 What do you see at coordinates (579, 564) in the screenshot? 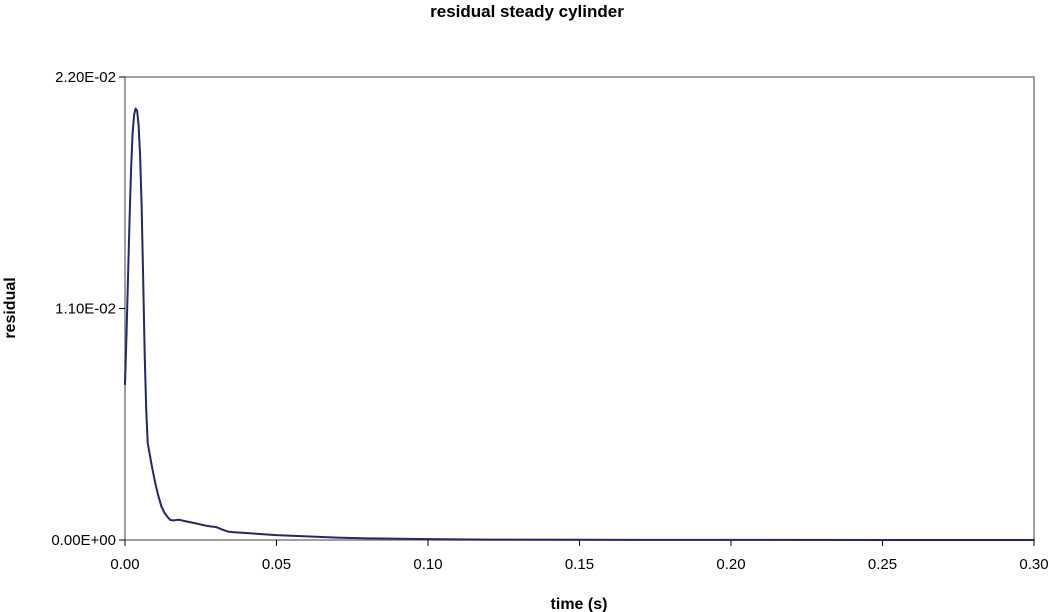
I see `x-tick-label: 0.15` at bounding box center [579, 564].